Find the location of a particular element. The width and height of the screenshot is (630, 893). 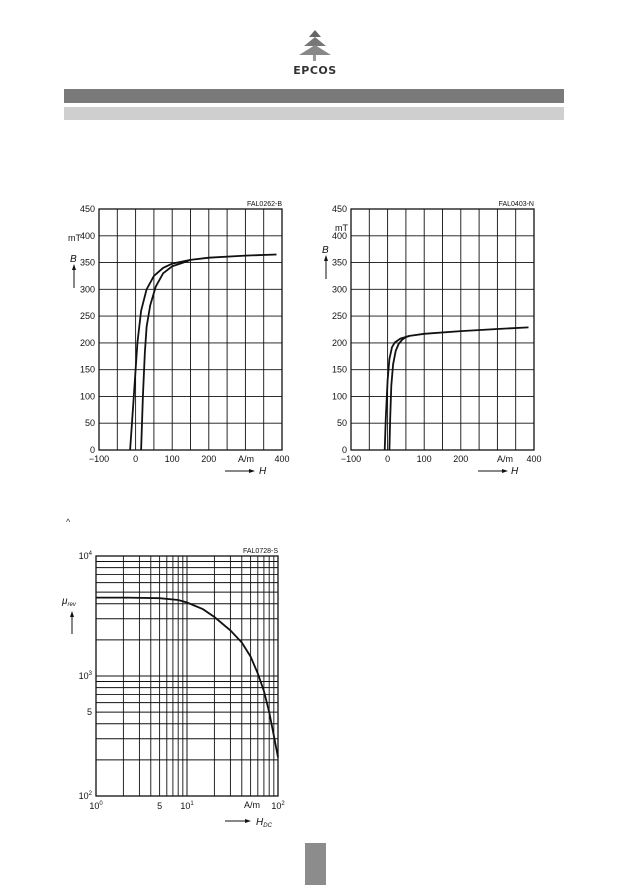

epcos-logo-icon is located at coordinates (315, 45).